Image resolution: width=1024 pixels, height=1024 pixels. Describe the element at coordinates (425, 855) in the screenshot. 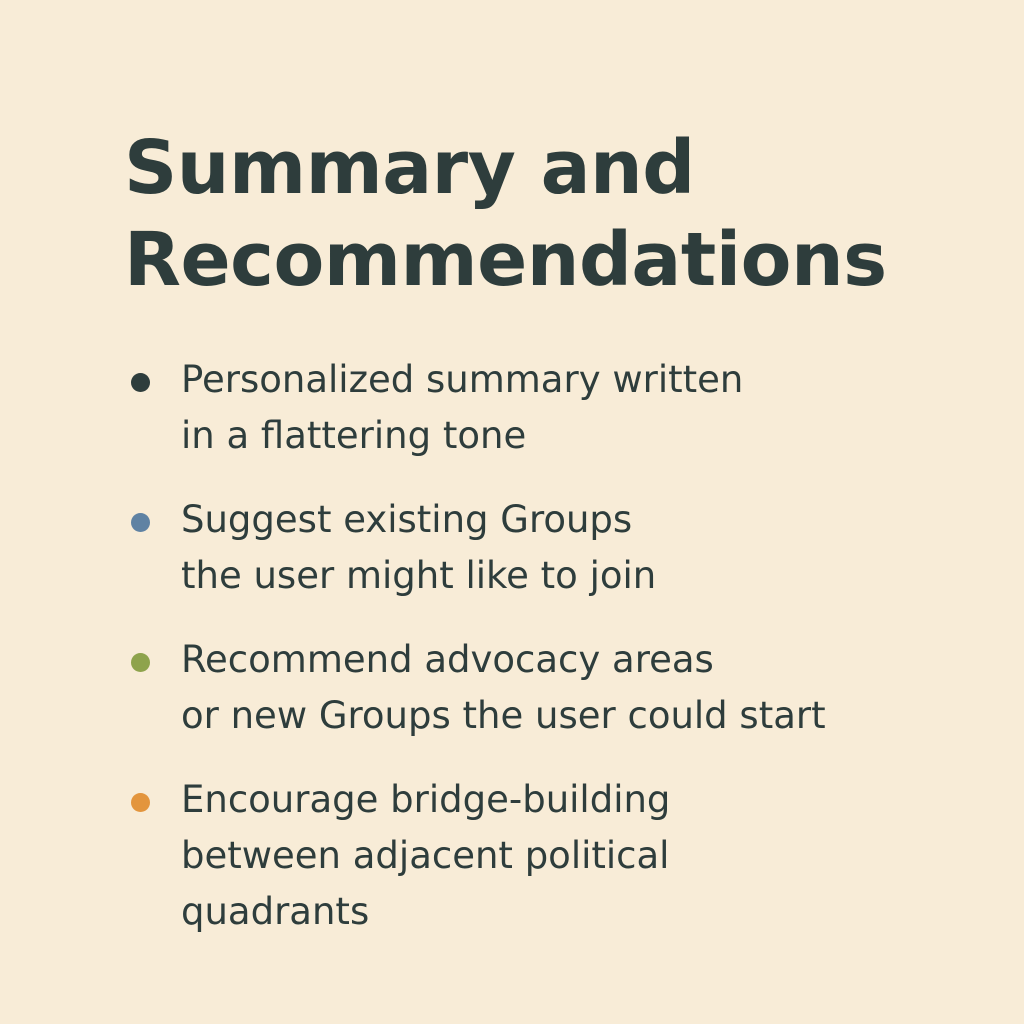

I see `list-item-line: between adjacent political` at that location.